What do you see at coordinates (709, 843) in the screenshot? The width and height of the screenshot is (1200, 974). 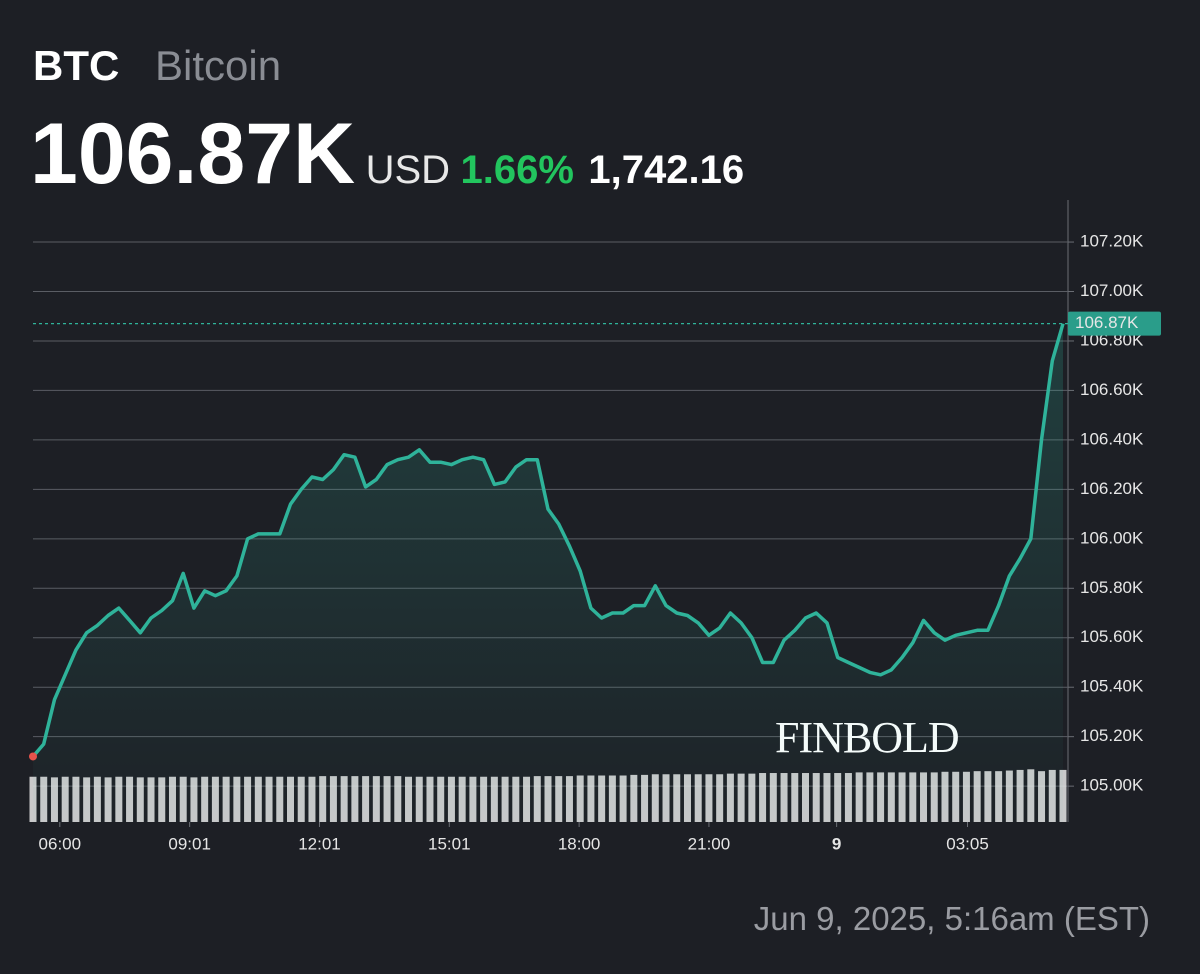 I see `x-tick-label: 21:00` at bounding box center [709, 843].